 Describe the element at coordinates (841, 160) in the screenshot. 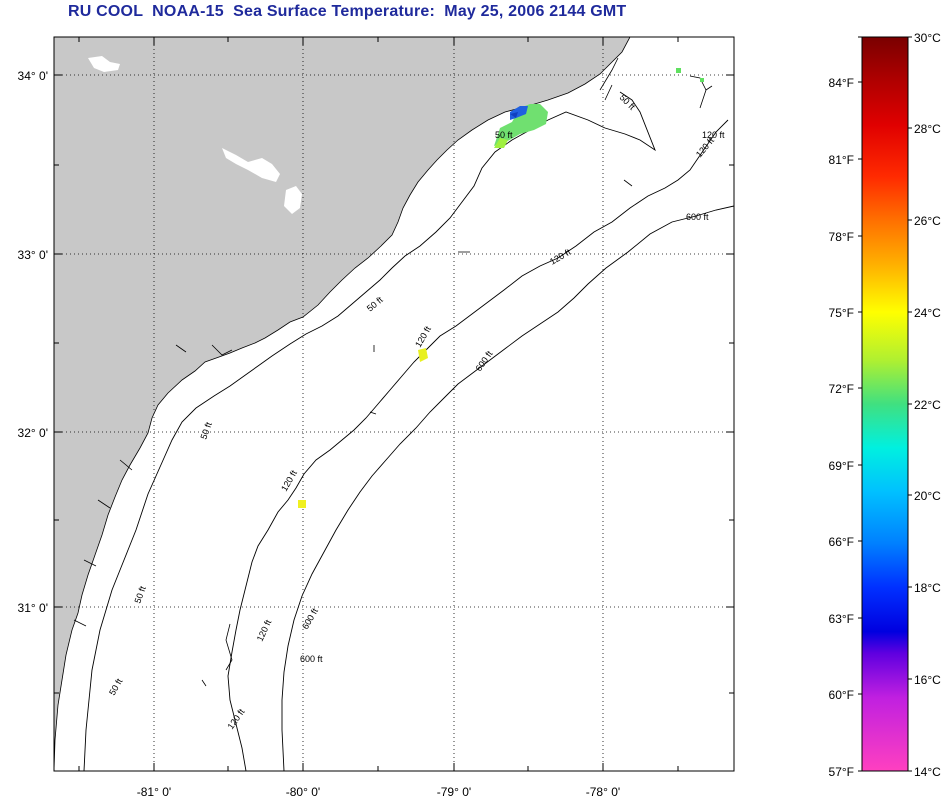

I see `colorbar-fahrenheit-label: 81°F` at that location.